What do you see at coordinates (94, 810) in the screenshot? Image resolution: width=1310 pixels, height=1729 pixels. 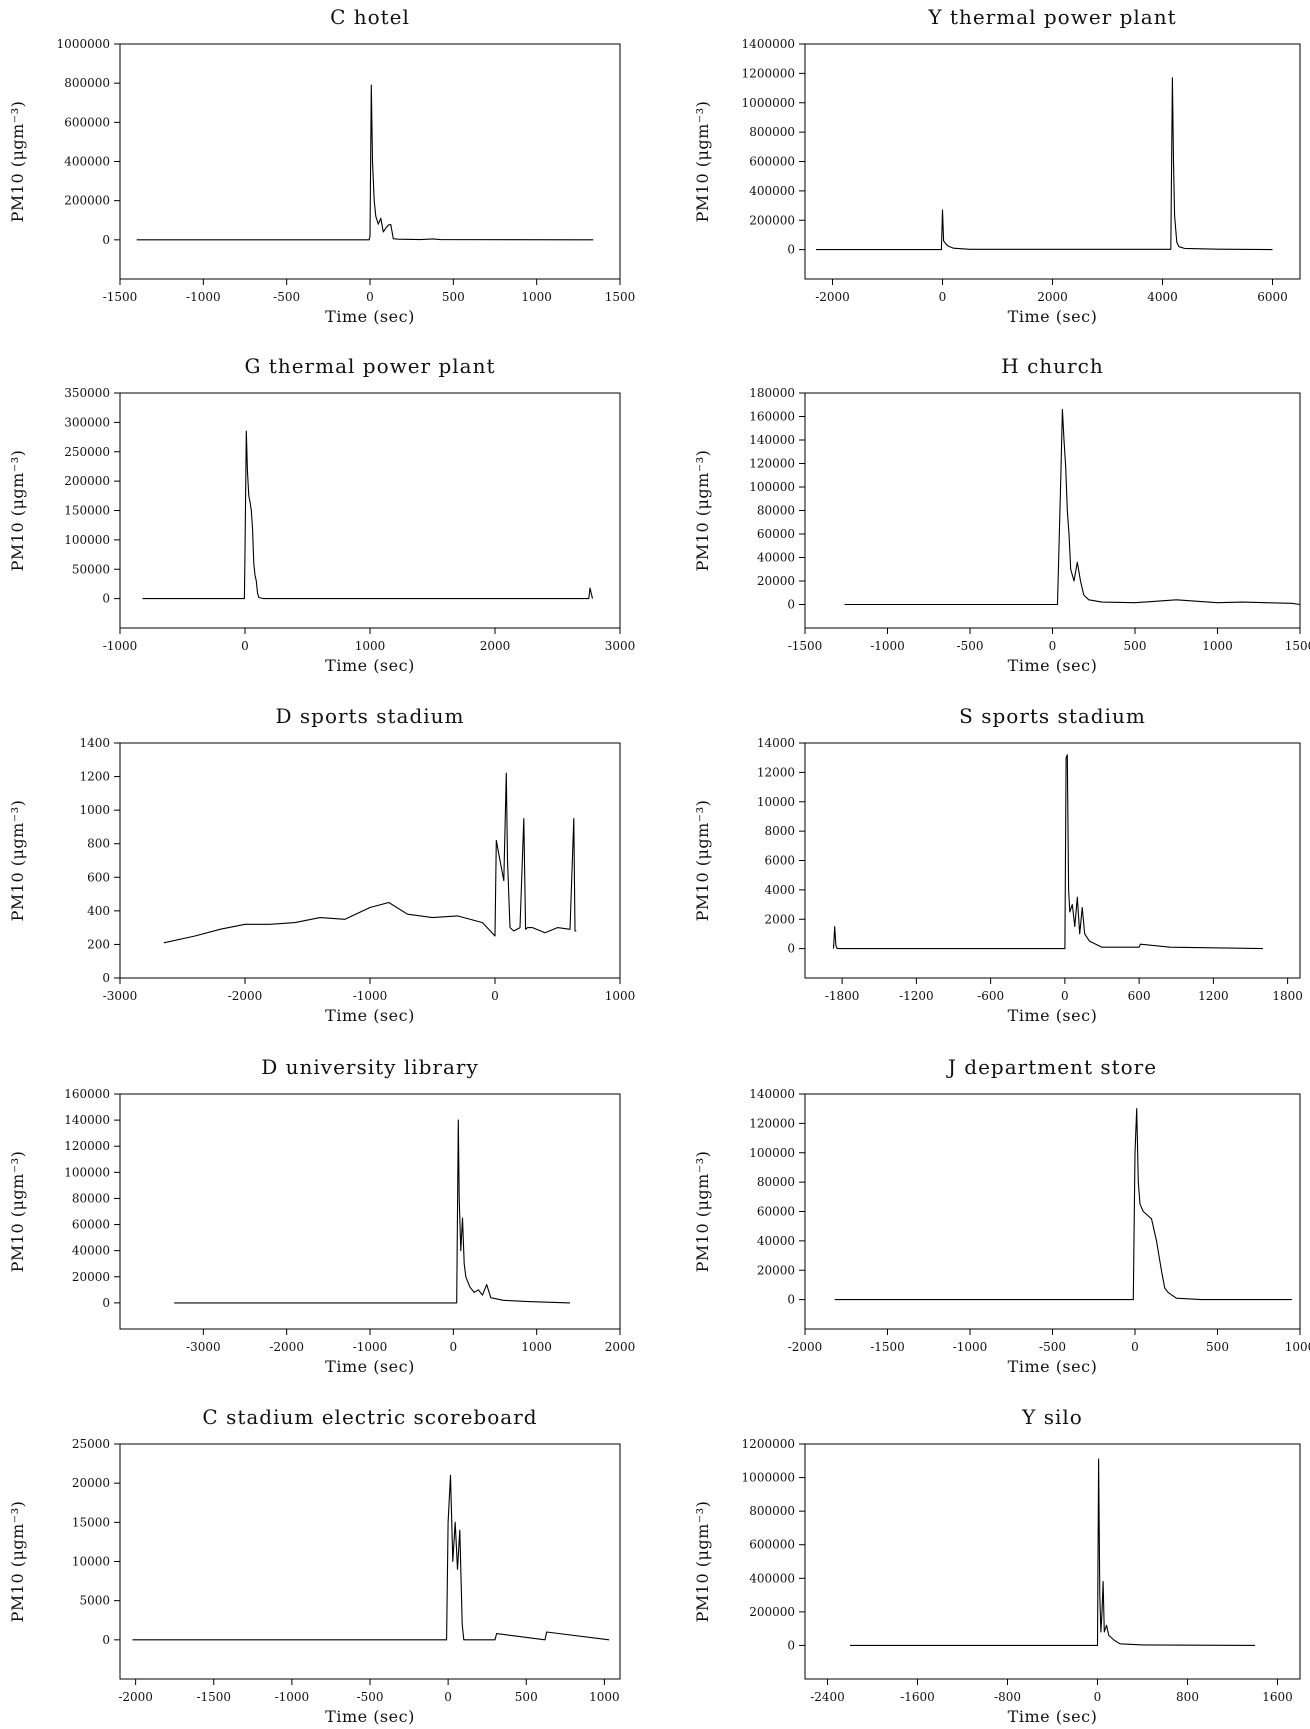 I see `y-tick-label: 1000` at bounding box center [94, 810].